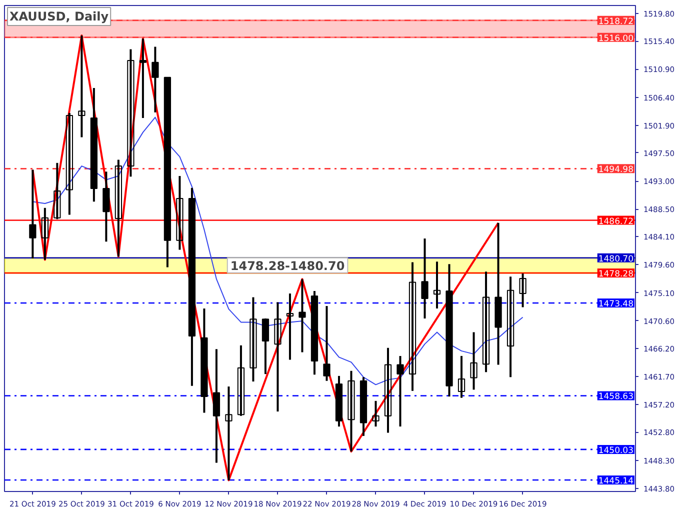  I want to click on ref-line-label: 1518.72, so click(616, 21).